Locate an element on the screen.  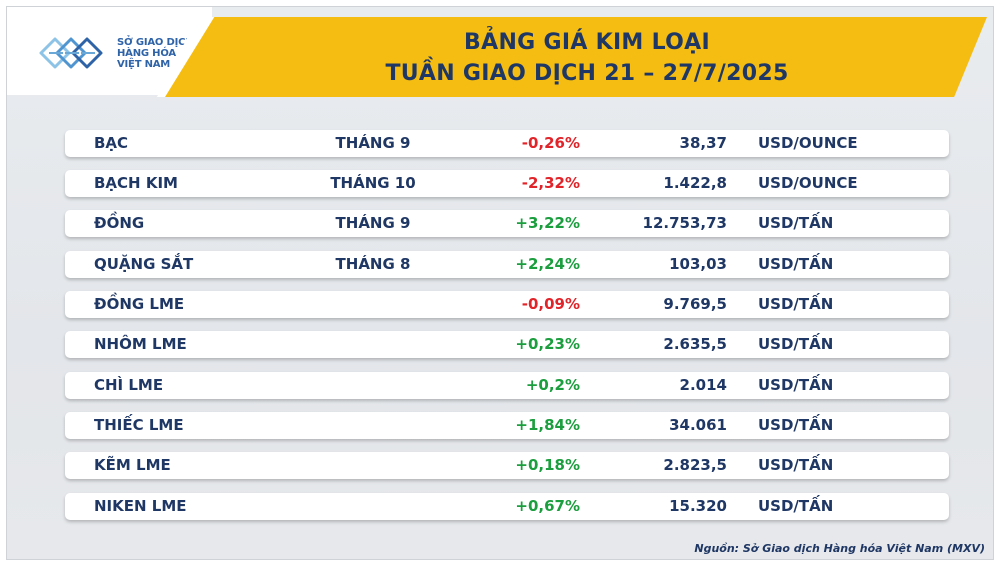
metal-name: QUẶNG SẮT is located at coordinates (144, 264).